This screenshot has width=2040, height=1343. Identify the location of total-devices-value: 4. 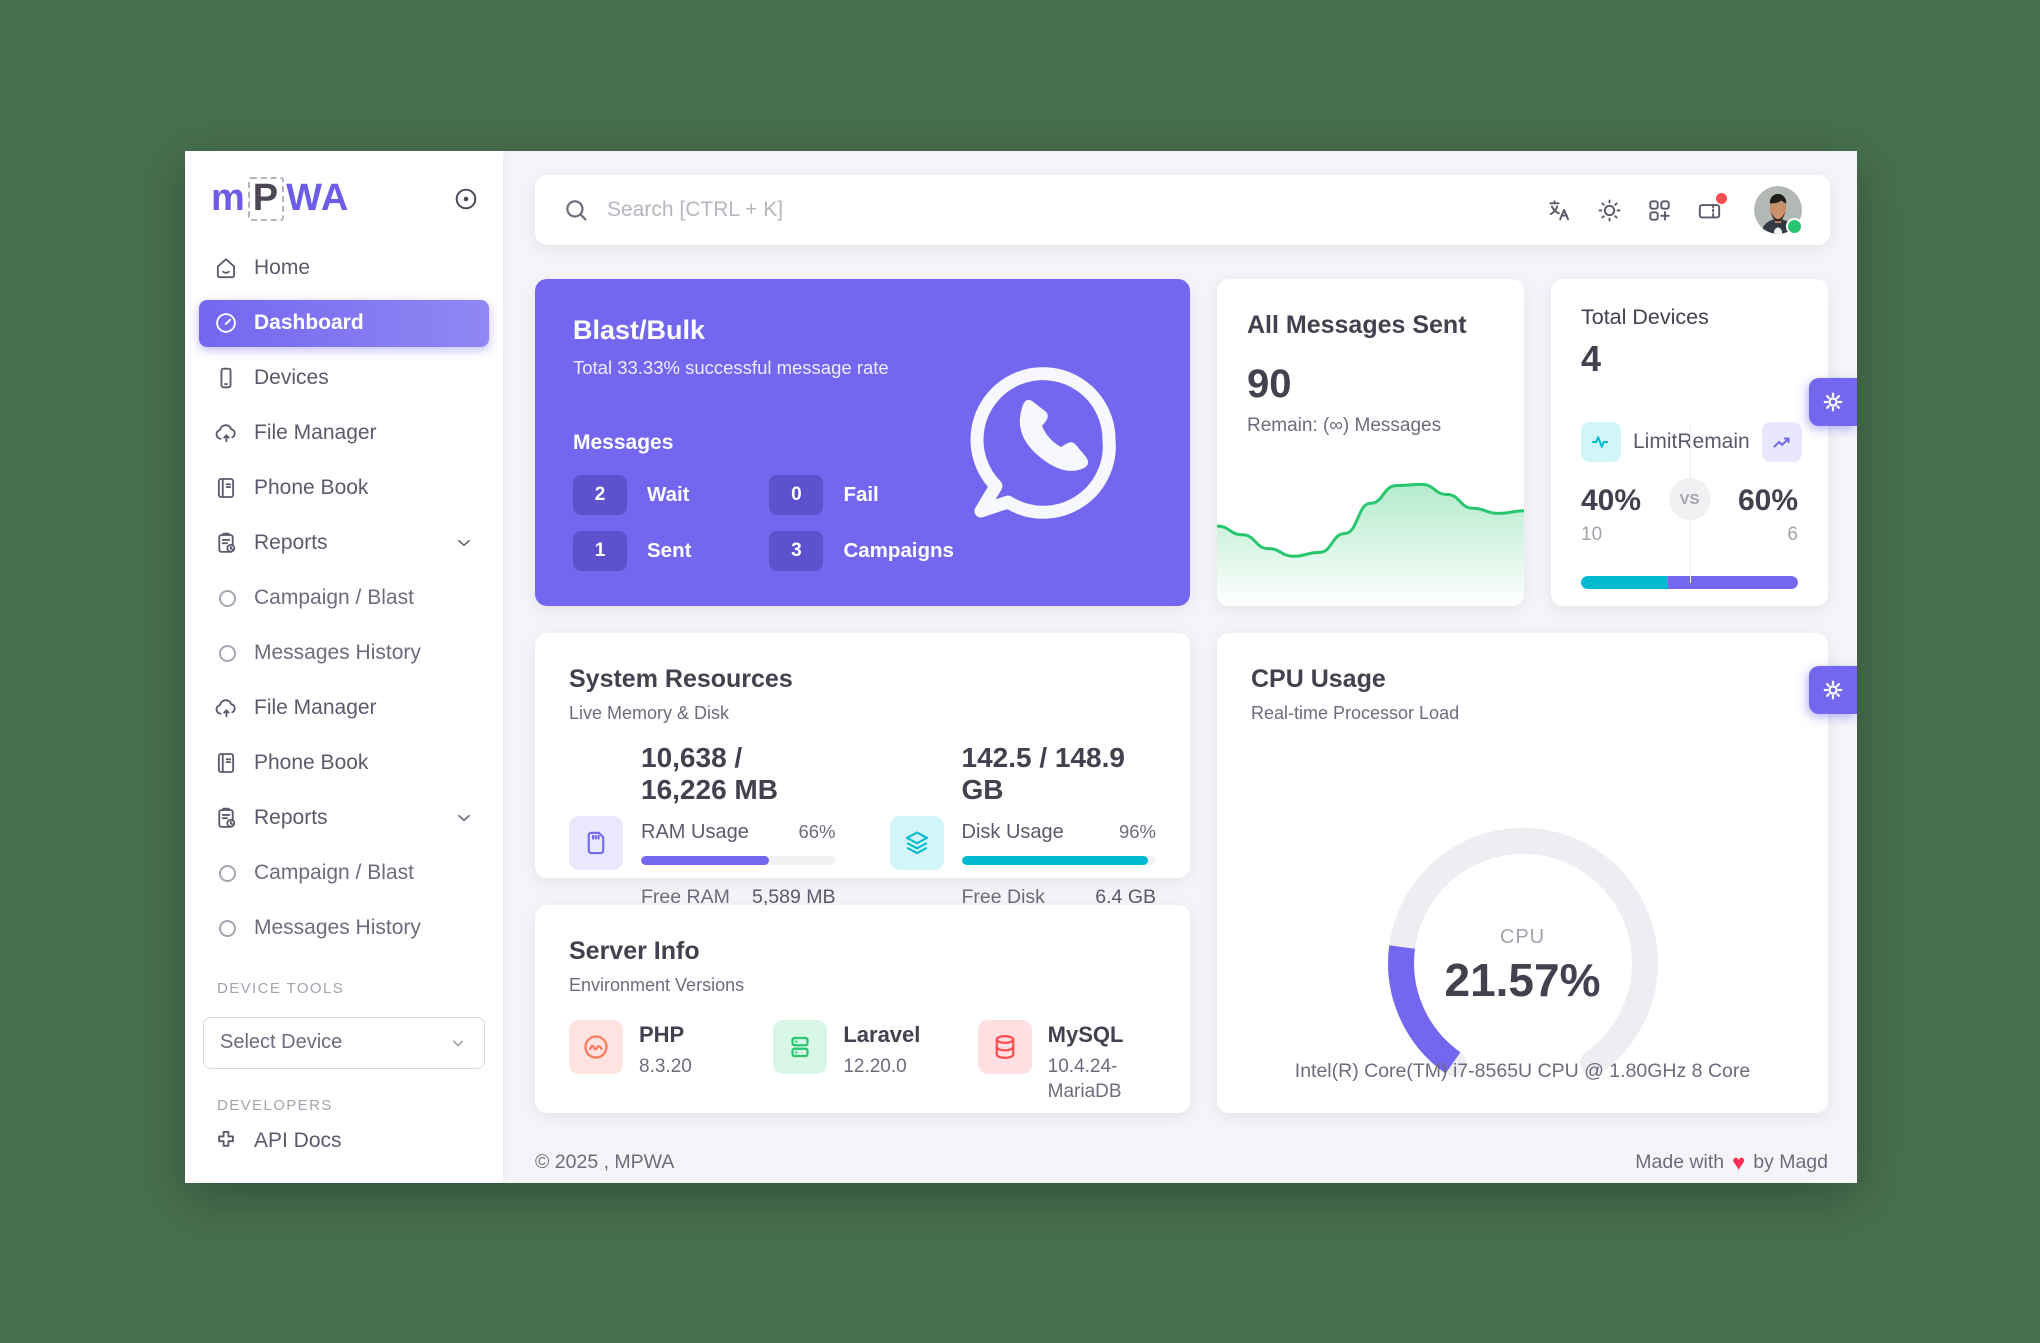
(1591, 358).